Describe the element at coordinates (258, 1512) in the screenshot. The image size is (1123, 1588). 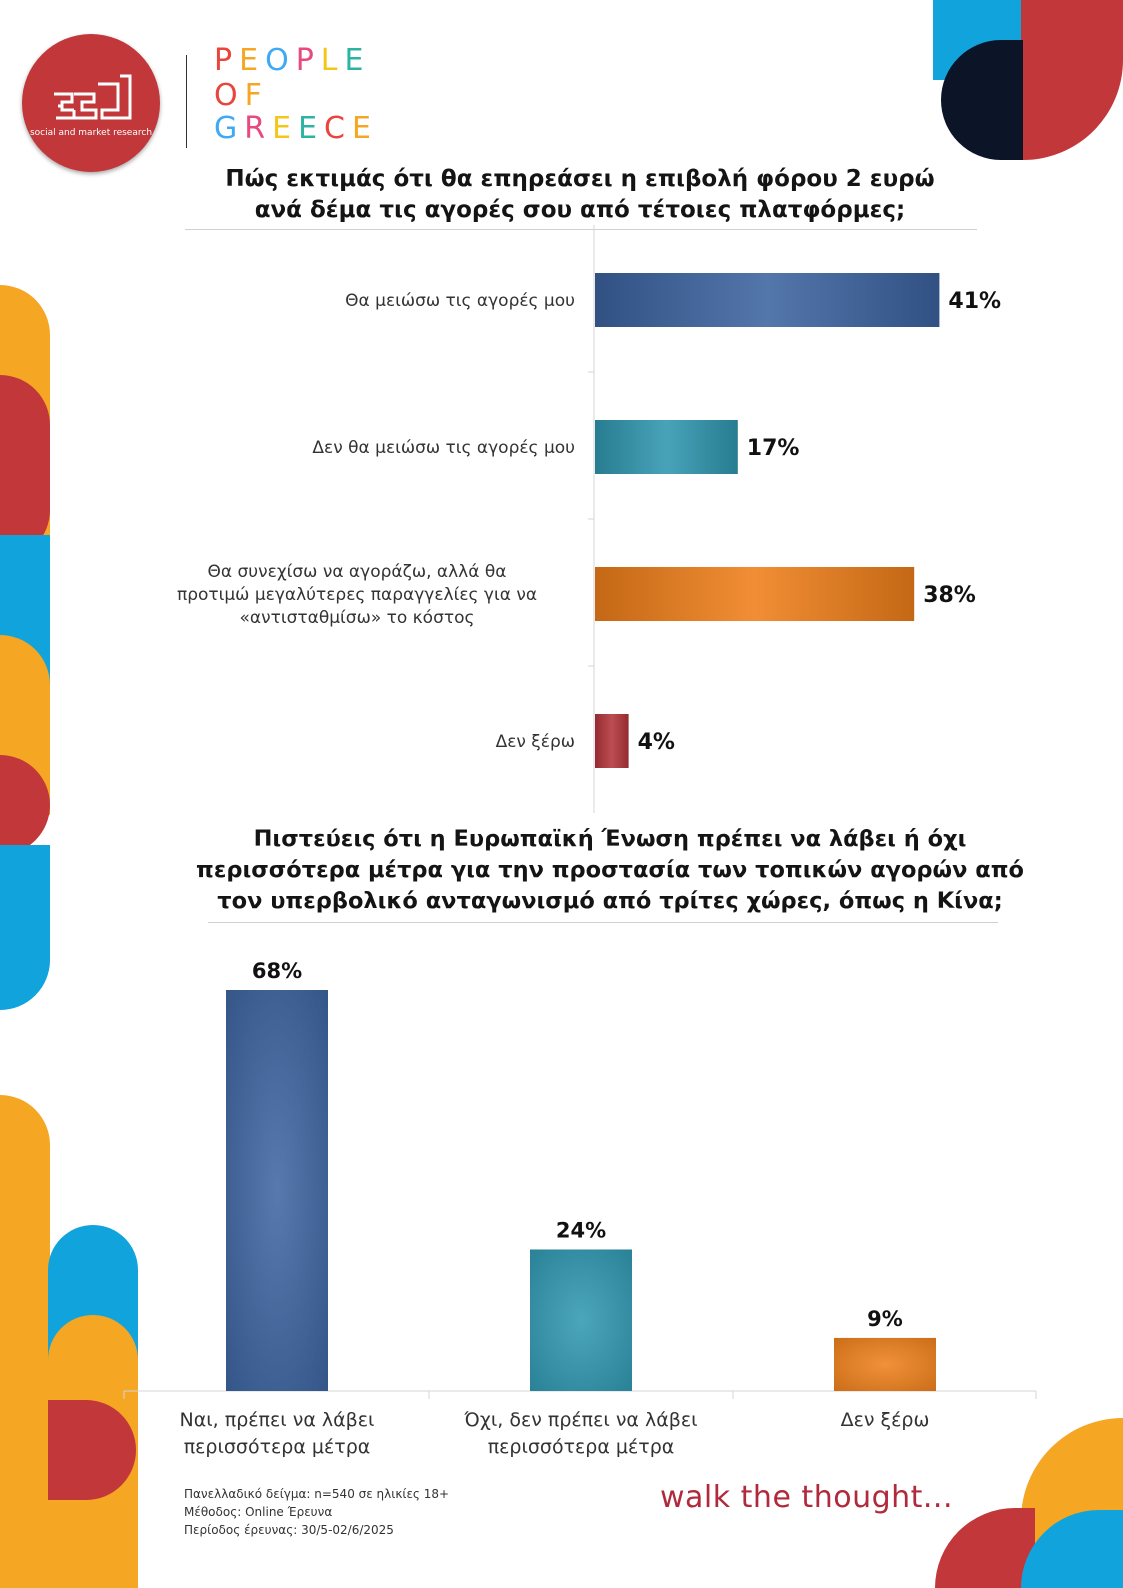
I see `survey-method-note: Μέθοδος: Online Έρευνα` at that location.